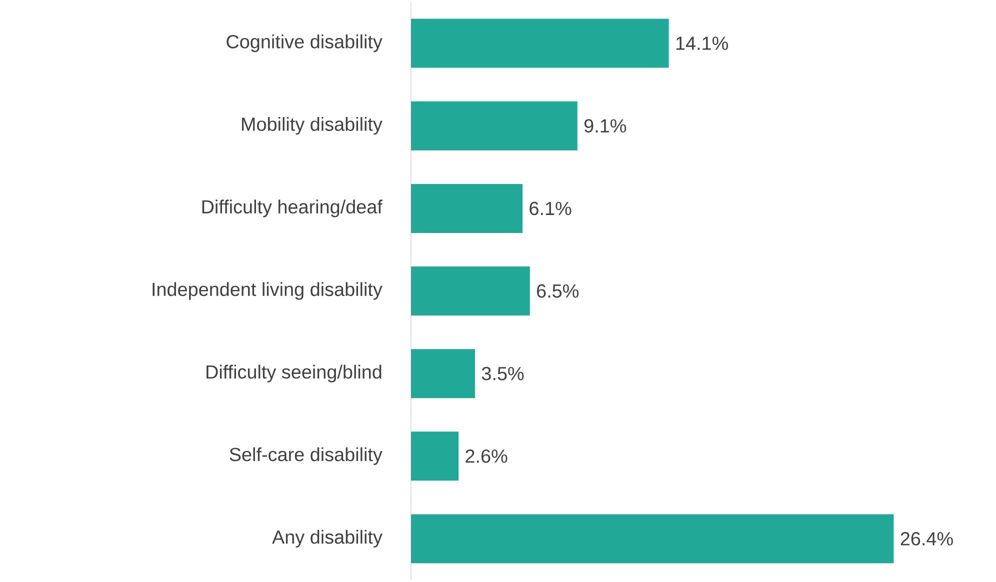 The width and height of the screenshot is (996, 582). What do you see at coordinates (551, 209) in the screenshot?
I see `data-label: 6.1%` at bounding box center [551, 209].